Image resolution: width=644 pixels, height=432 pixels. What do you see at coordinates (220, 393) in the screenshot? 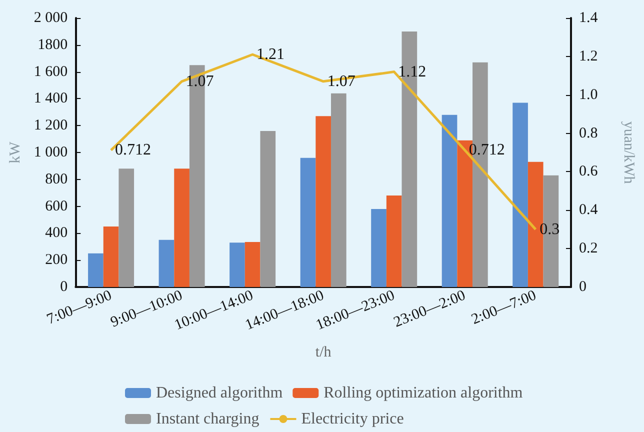
I see `legend-label: Designed algorithm` at bounding box center [220, 393].